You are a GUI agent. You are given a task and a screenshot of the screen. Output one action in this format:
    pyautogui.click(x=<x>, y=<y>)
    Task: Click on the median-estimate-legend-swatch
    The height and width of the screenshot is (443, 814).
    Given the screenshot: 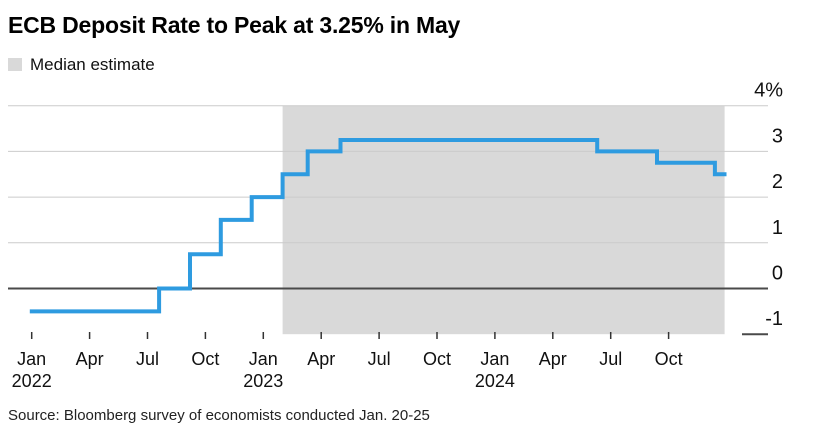 What is the action you would take?
    pyautogui.click(x=15, y=64)
    